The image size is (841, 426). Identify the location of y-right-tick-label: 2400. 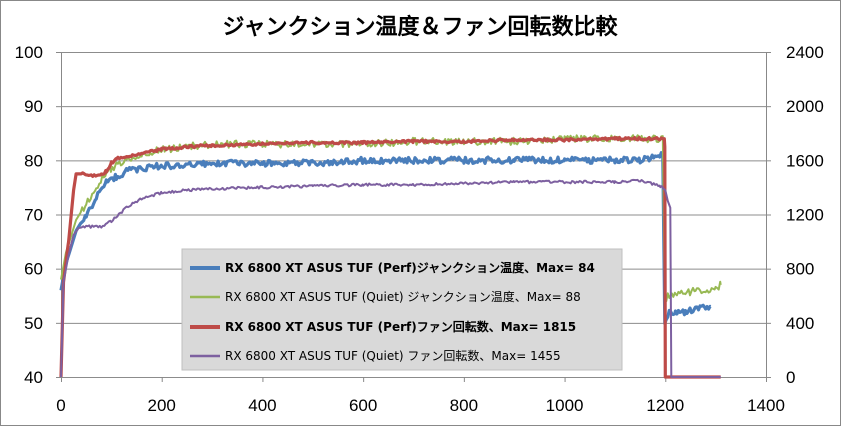
(805, 52).